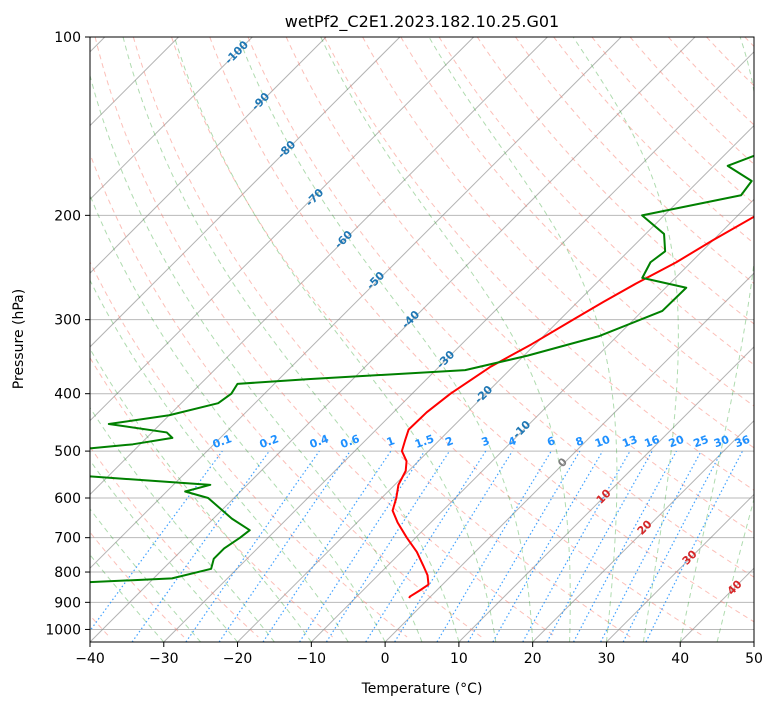 The height and width of the screenshot is (712, 775). Describe the element at coordinates (742, 442) in the screenshot. I see `mixing-ratio-label: 36` at that location.